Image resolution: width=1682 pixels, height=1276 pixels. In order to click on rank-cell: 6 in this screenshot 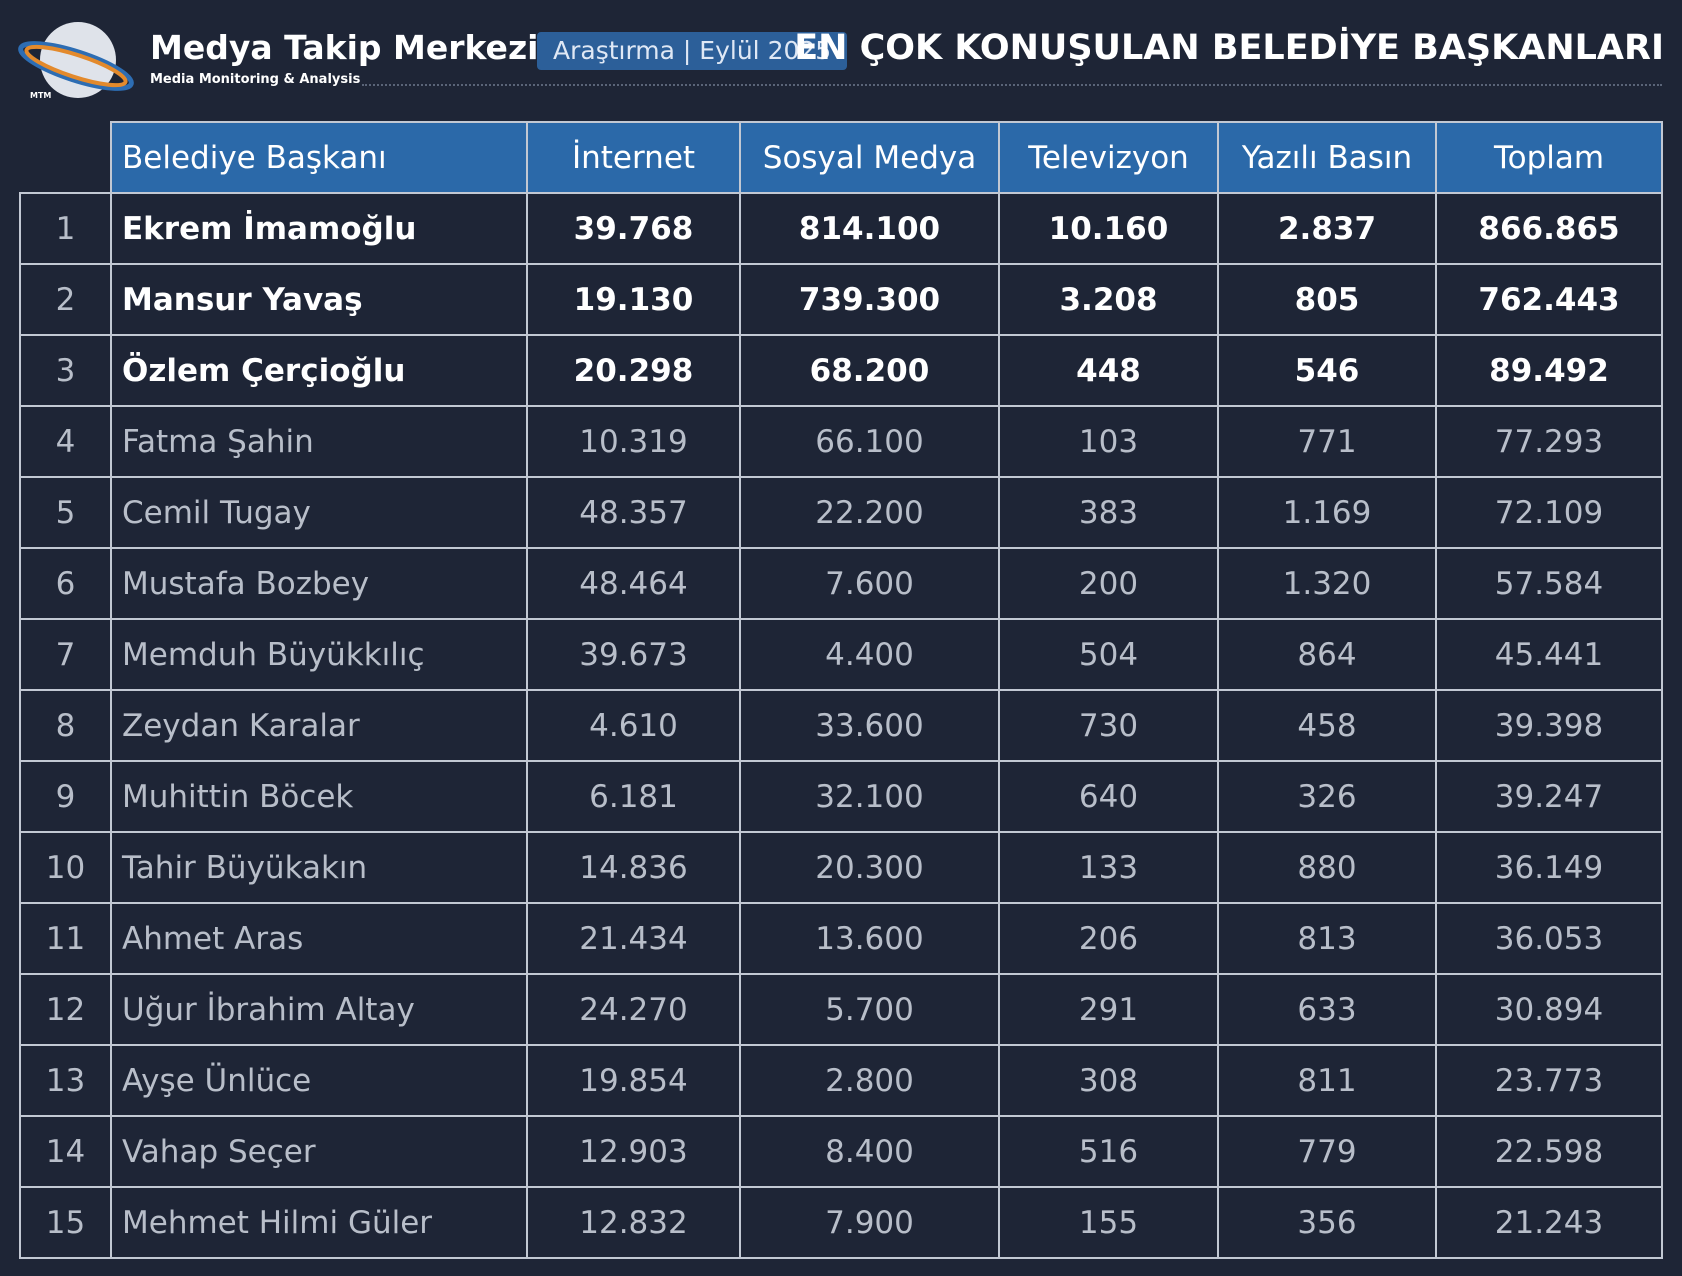, I will do `click(65, 583)`.